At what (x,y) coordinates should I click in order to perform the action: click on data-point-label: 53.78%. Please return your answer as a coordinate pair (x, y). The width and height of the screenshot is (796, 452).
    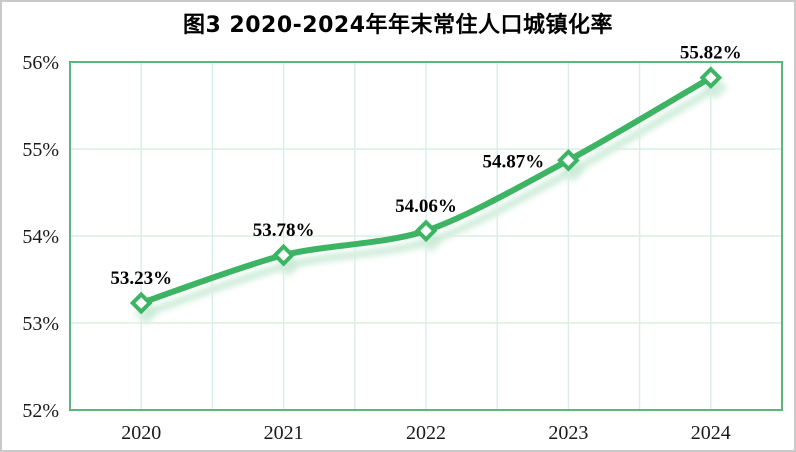
    Looking at the image, I should click on (284, 230).